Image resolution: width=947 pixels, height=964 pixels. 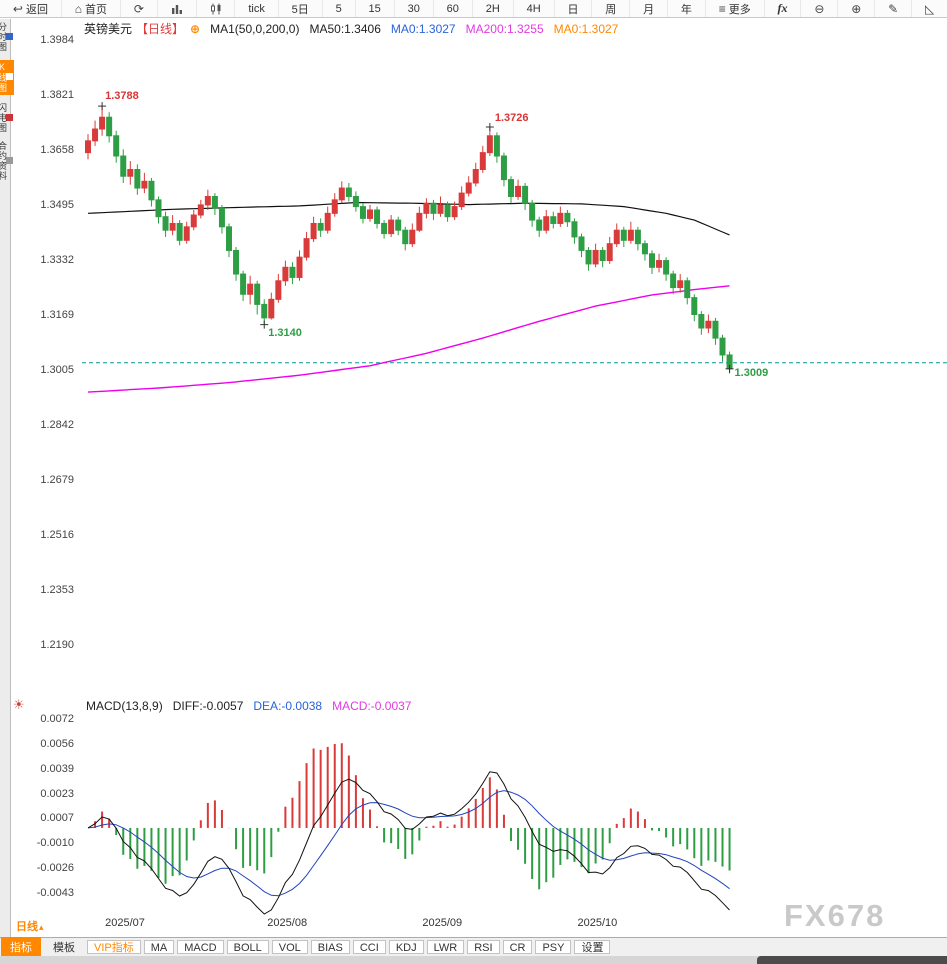 I want to click on toolbar-item-年: 年, so click(x=687, y=8).